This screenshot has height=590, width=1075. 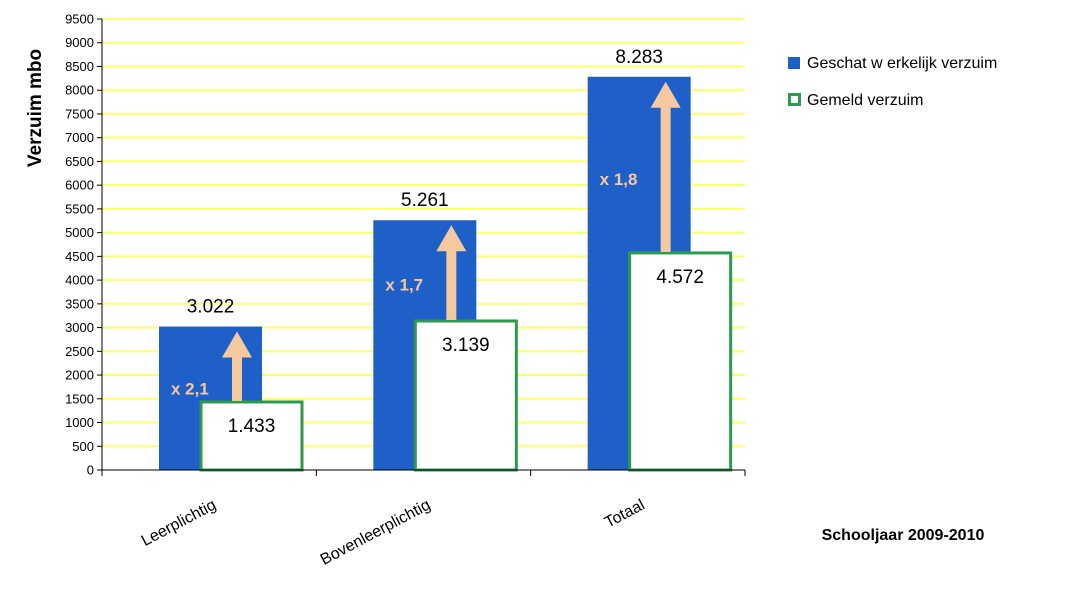 I want to click on y-tick-label: 6000, so click(x=79, y=185).